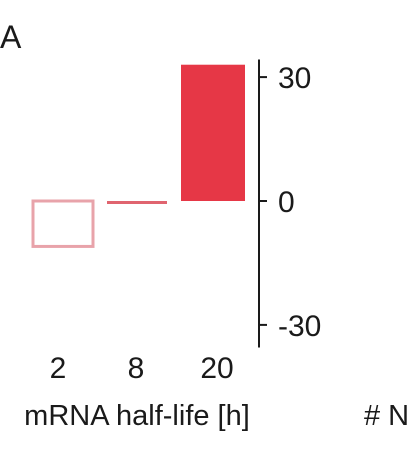 The height and width of the screenshot is (450, 412). I want to click on x-tick-label-8: 8, so click(136, 368).